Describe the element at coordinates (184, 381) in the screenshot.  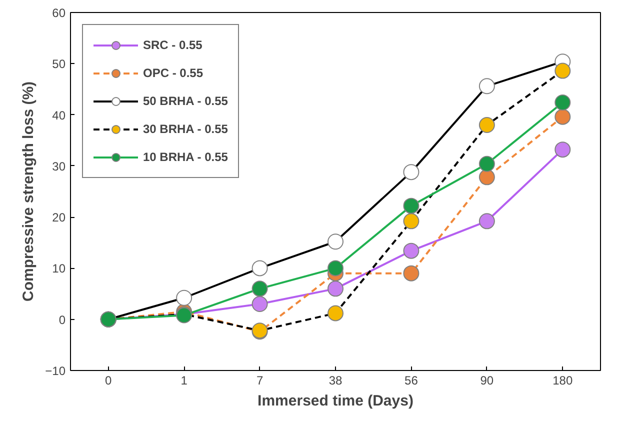
I see `x-tick-label: 1` at that location.